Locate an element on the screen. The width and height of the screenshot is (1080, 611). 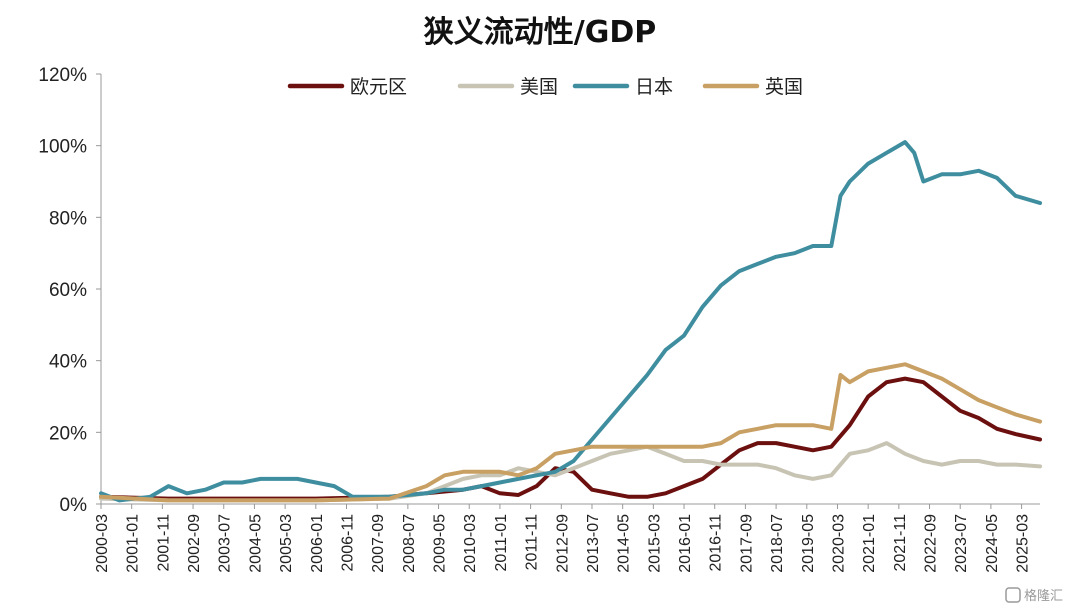
y-tick-label: 20% is located at coordinates (68, 433).